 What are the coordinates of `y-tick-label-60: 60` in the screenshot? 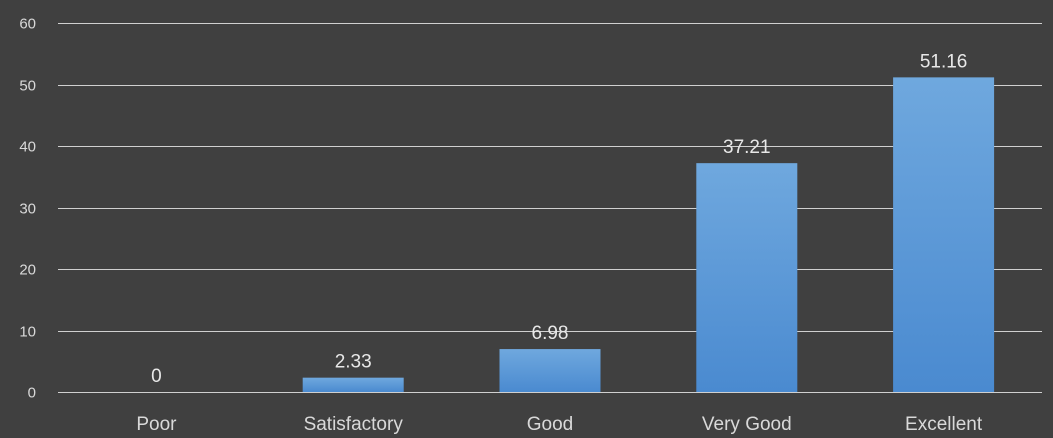 It's located at (27, 24).